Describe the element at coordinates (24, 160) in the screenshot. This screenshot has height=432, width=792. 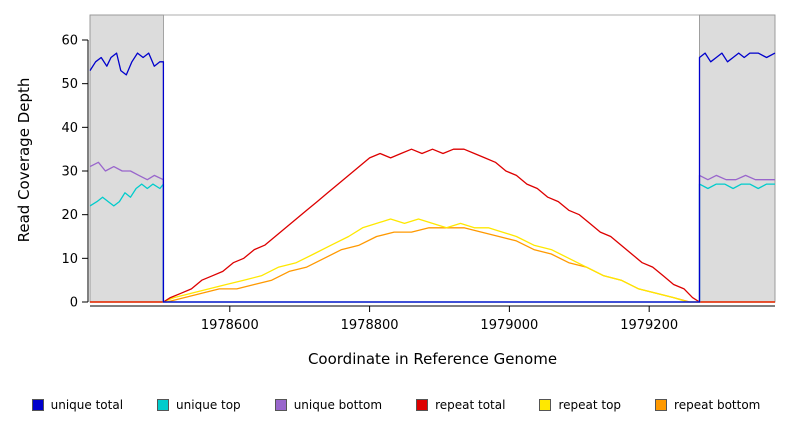
I see `y-axis-label: Read Coverage Depth` at that location.